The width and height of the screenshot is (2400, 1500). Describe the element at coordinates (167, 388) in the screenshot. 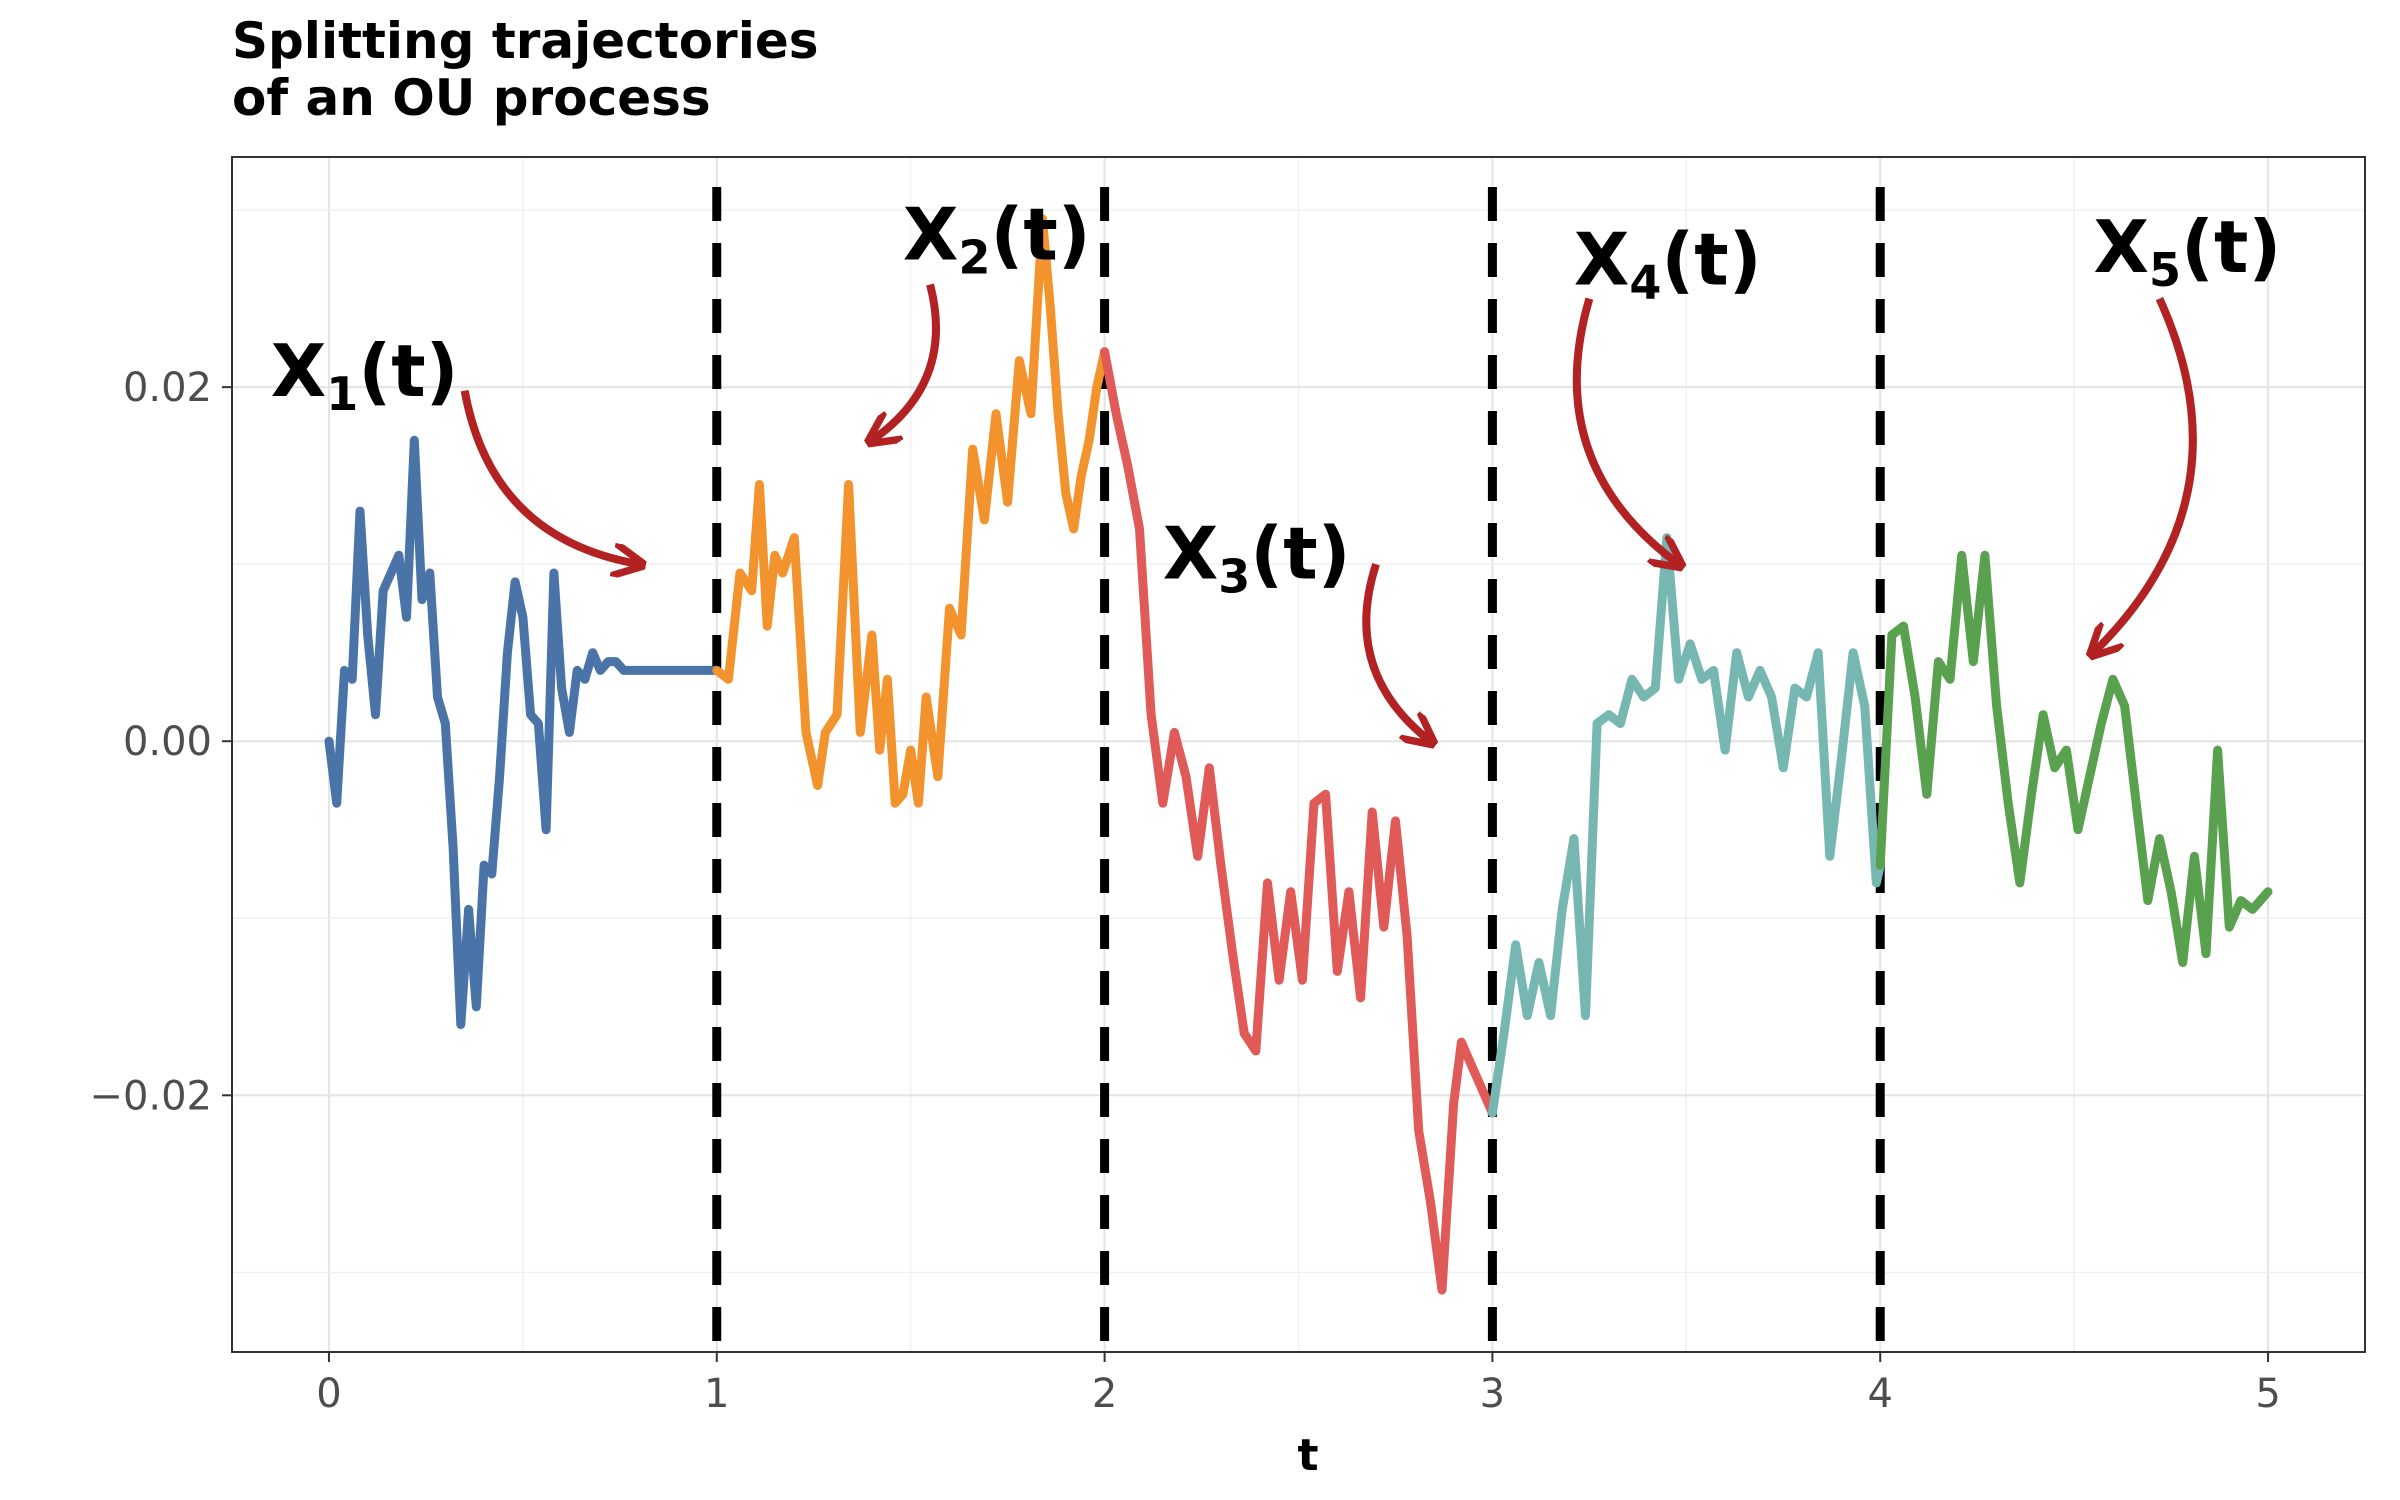

I see `y-tick-label: 0.02` at that location.